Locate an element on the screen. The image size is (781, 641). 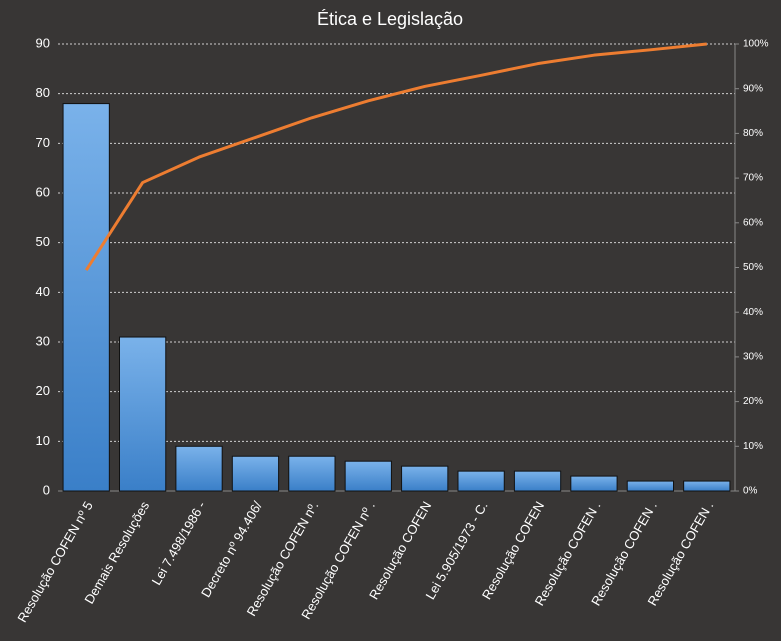
y-tick-label: 90 is located at coordinates (43, 42).